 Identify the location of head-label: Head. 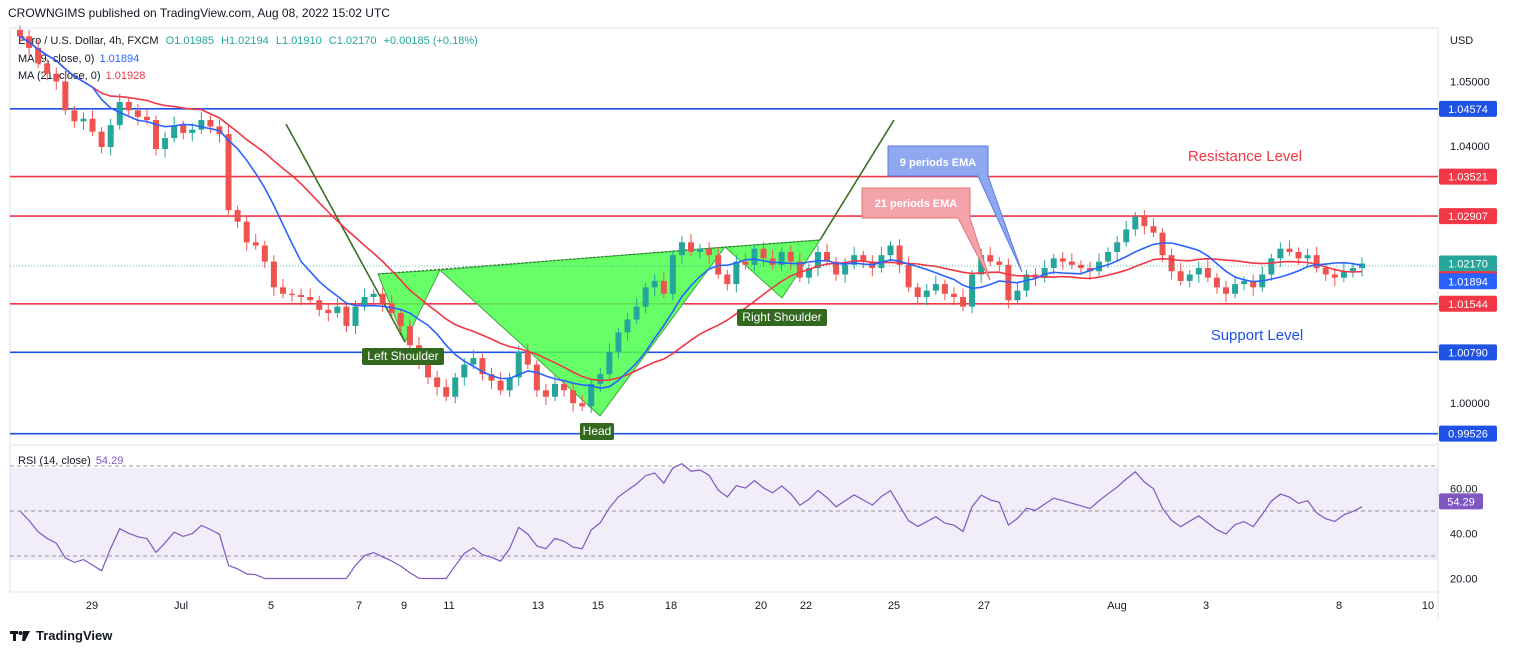
(597, 431).